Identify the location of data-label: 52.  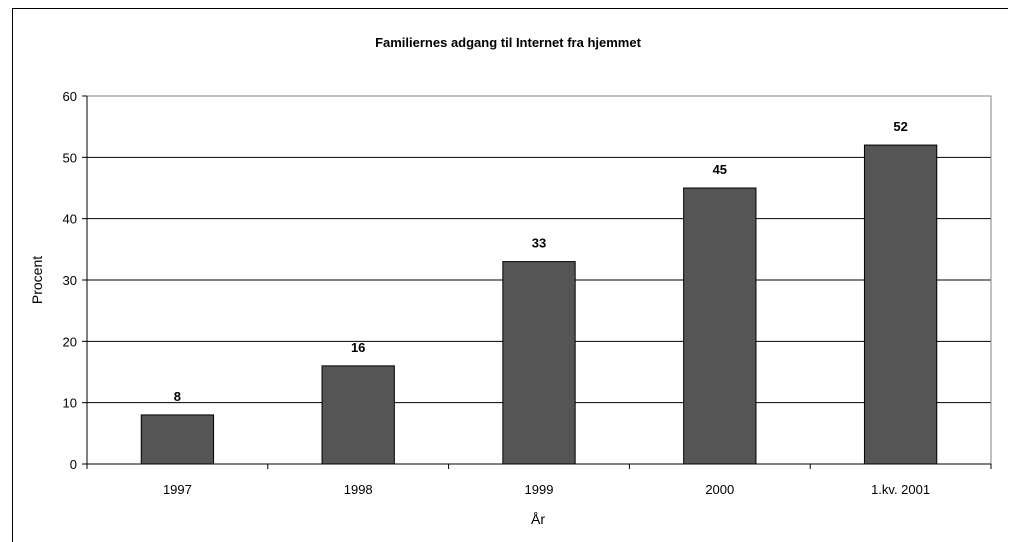
(900, 126).